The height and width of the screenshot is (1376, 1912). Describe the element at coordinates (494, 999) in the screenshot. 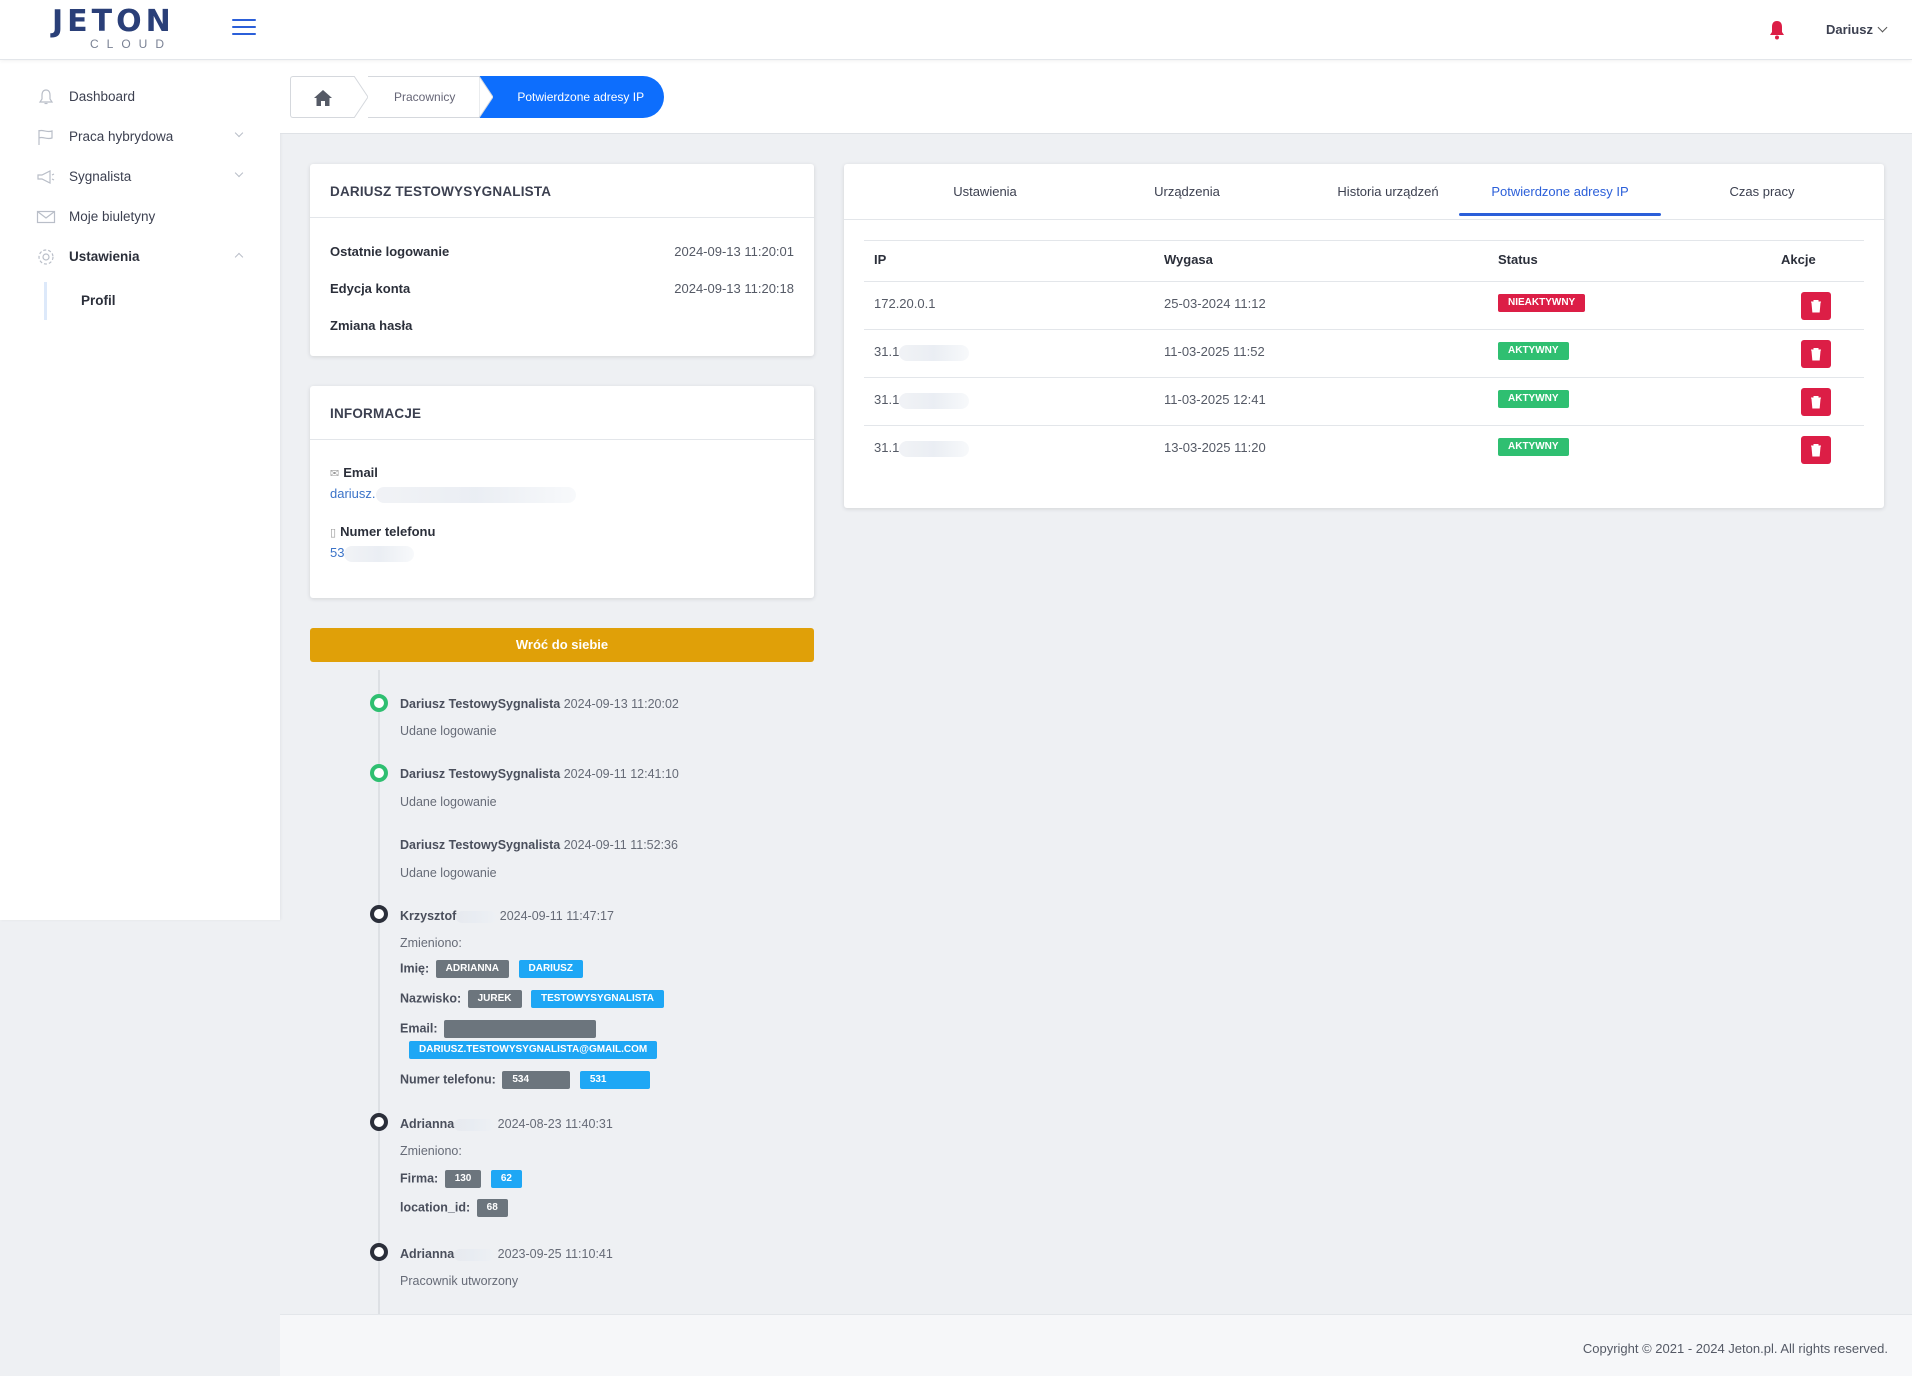

I see `old-value-tag: JUREK` at that location.